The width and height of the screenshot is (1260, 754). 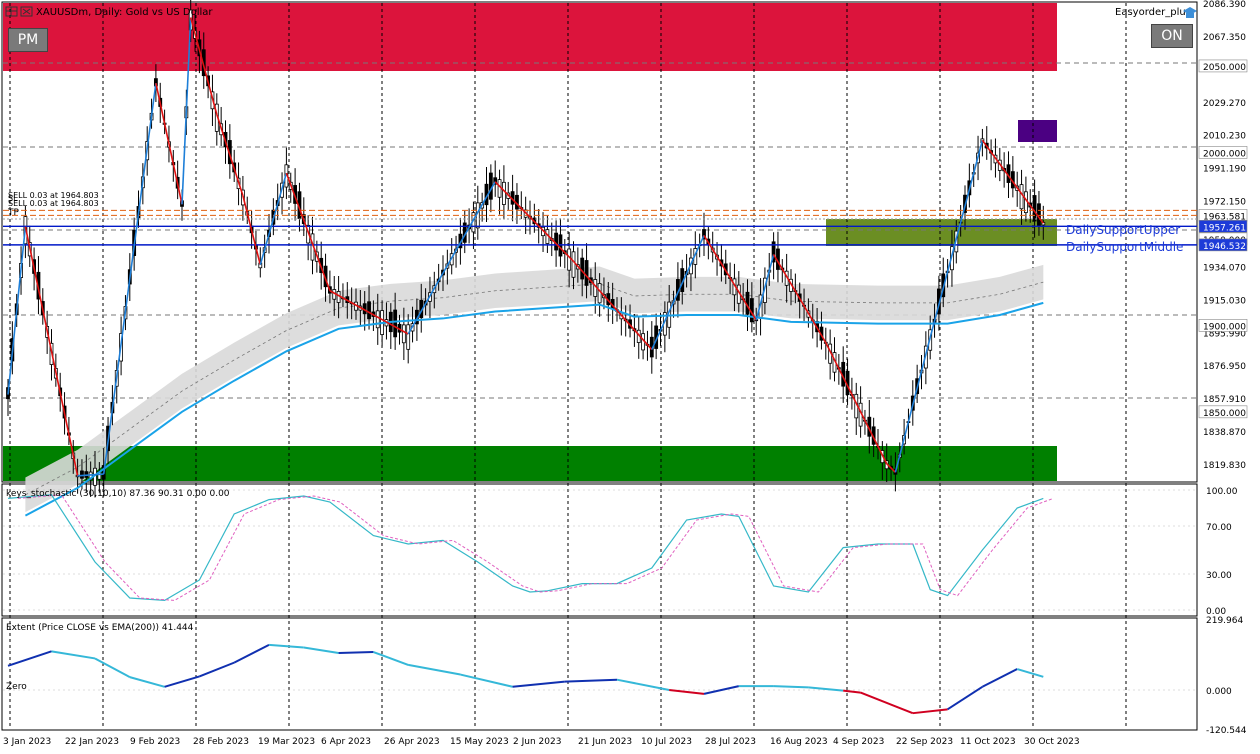 What do you see at coordinates (221, 742) in the screenshot?
I see `time-axis-label: 28 Feb 2023` at bounding box center [221, 742].